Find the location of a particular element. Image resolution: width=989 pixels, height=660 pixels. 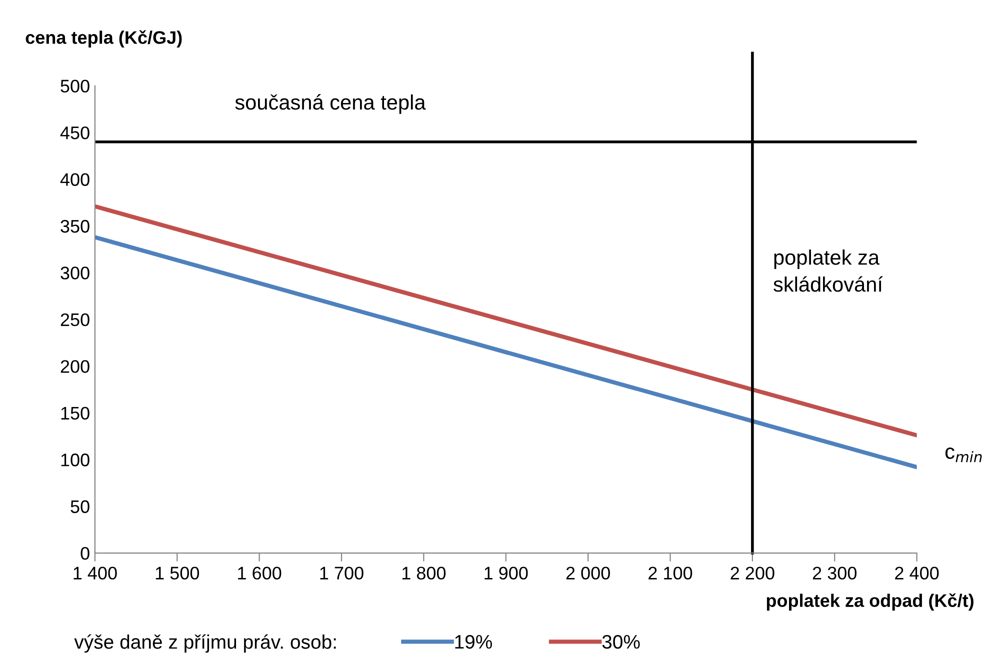

x-tick-label: 1 500 is located at coordinates (178, 573).